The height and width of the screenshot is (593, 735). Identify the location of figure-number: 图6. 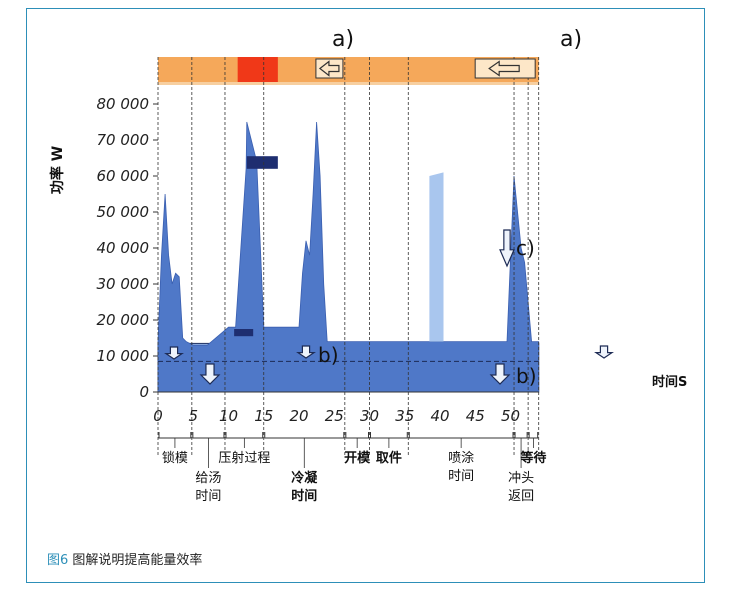
(58, 560).